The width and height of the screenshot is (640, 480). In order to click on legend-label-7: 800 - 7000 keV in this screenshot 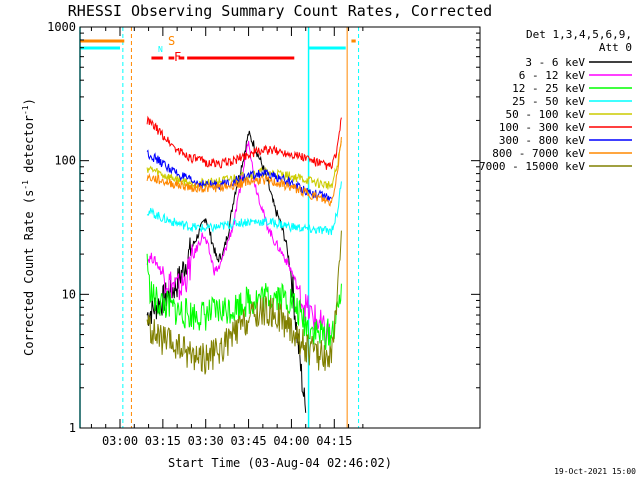, I will do `click(538, 153)`.